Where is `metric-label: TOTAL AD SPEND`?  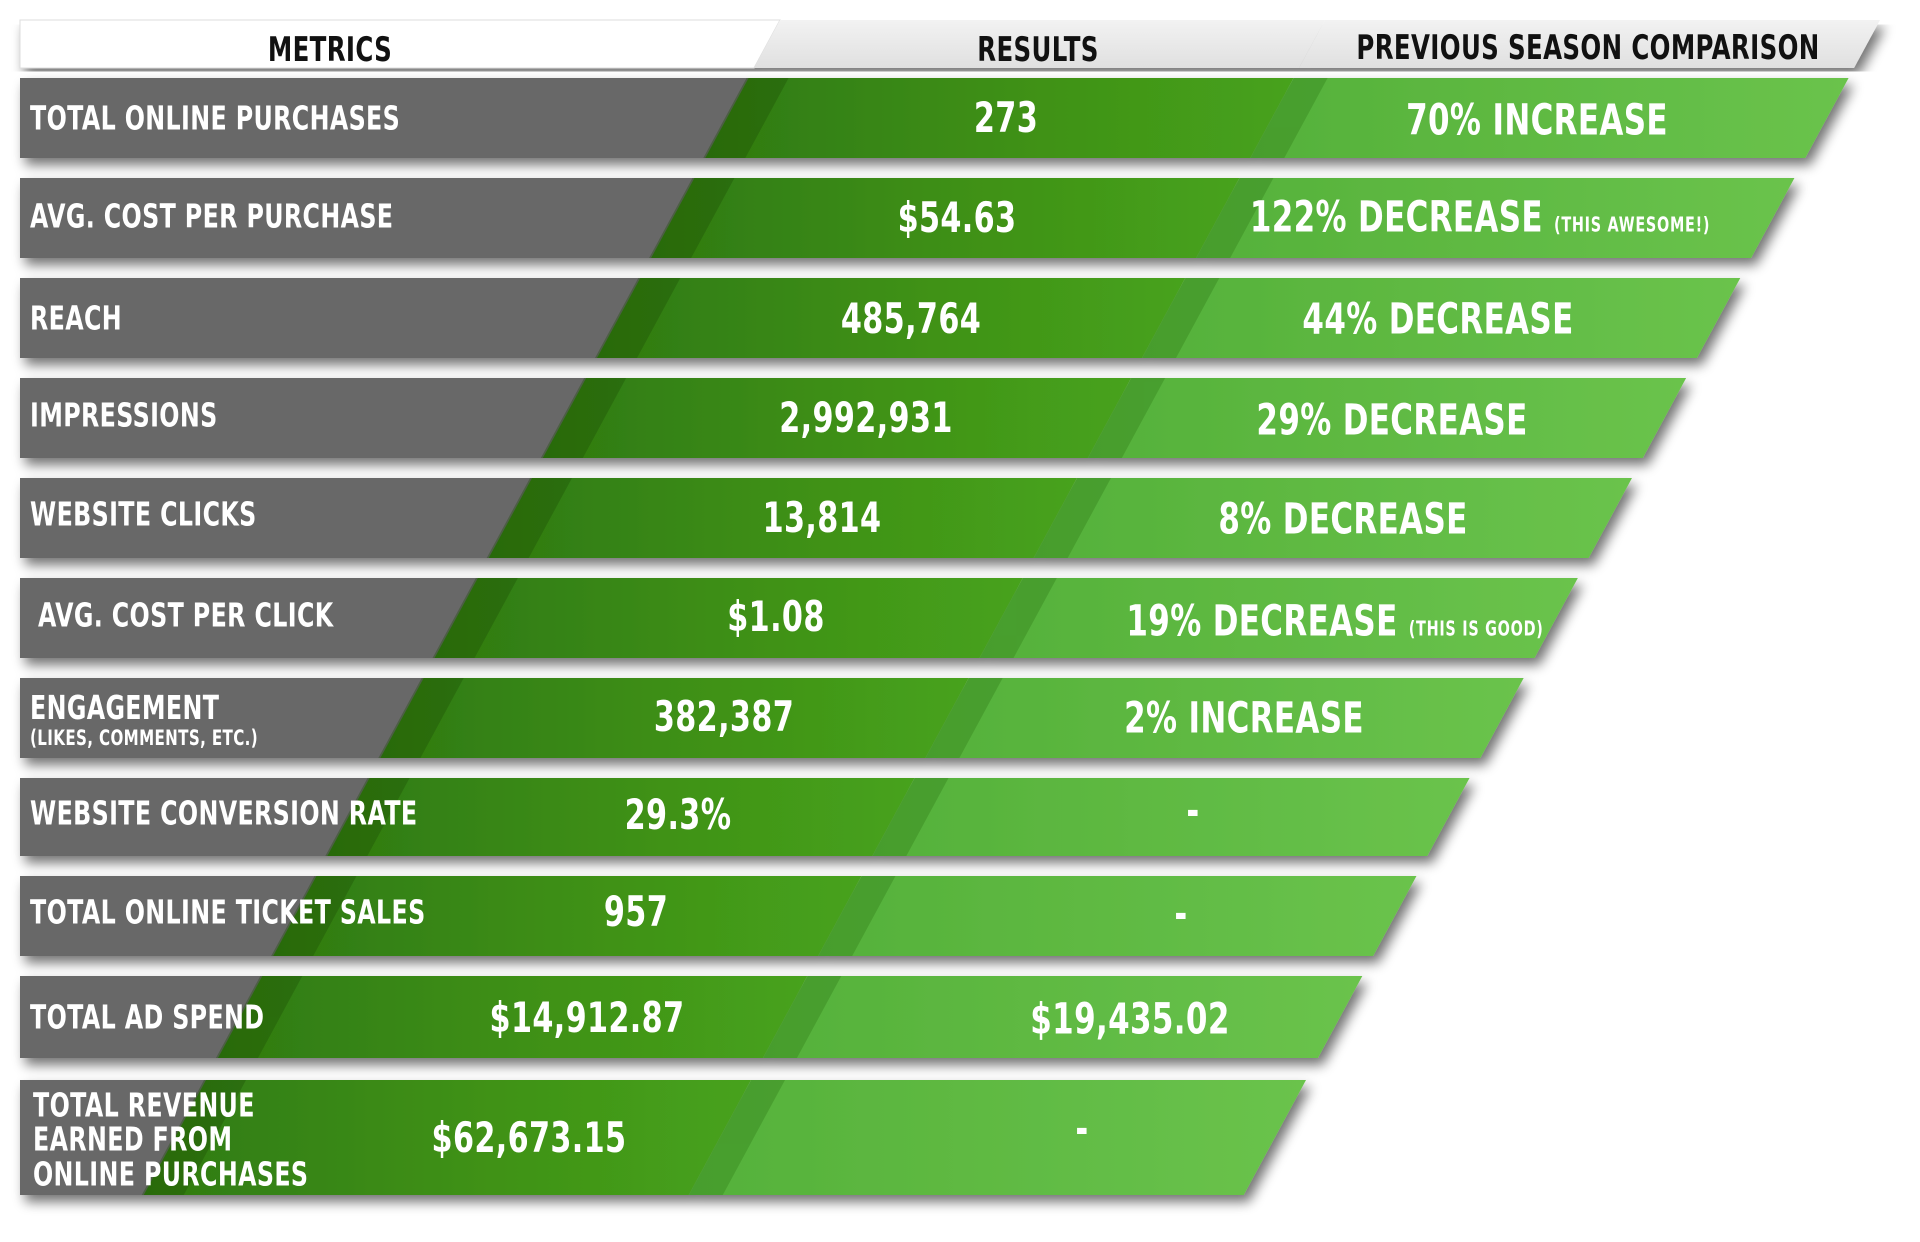
metric-label: TOTAL AD SPEND is located at coordinates (147, 1017).